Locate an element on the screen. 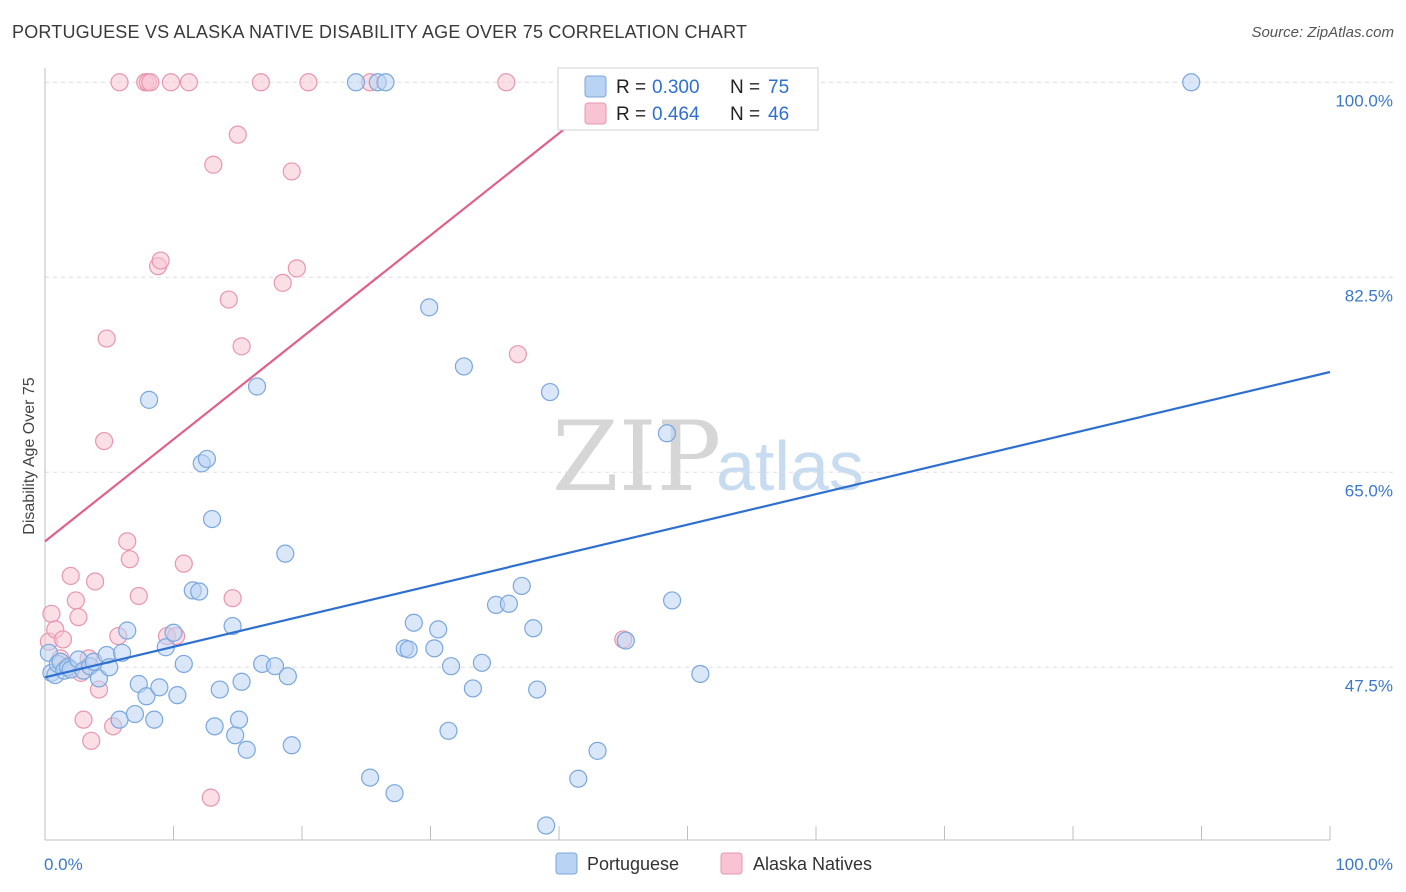 This screenshot has height=892, width=1406. portuguese-legend-label: Portuguese is located at coordinates (633, 864).